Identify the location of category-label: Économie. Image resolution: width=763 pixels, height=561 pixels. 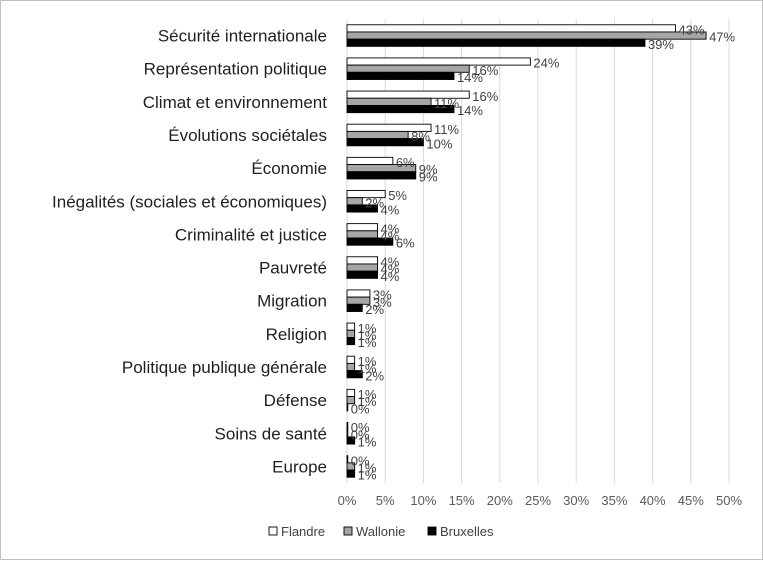
(289, 168).